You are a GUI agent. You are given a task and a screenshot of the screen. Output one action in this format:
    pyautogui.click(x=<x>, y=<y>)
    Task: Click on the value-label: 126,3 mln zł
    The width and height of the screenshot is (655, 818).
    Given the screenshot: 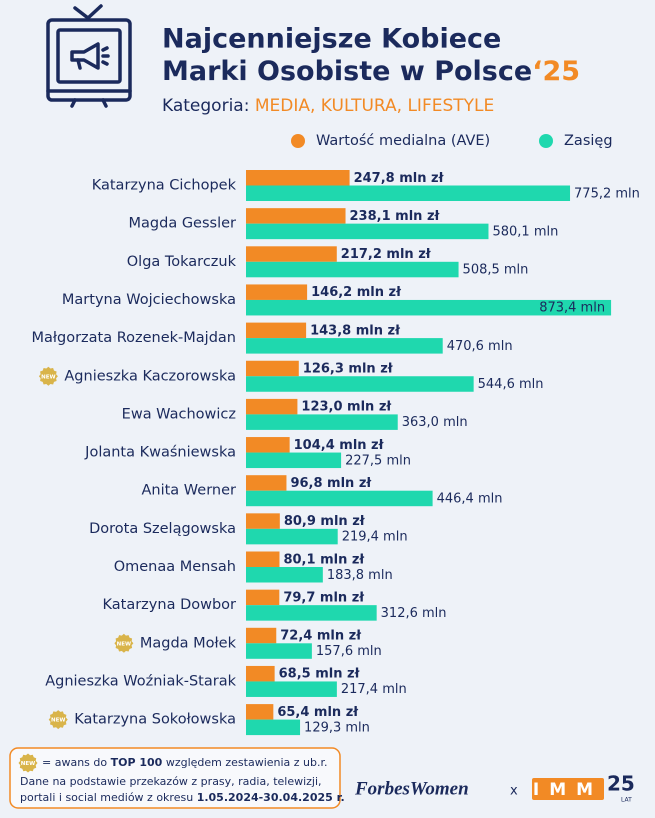 What is the action you would take?
    pyautogui.click(x=348, y=369)
    